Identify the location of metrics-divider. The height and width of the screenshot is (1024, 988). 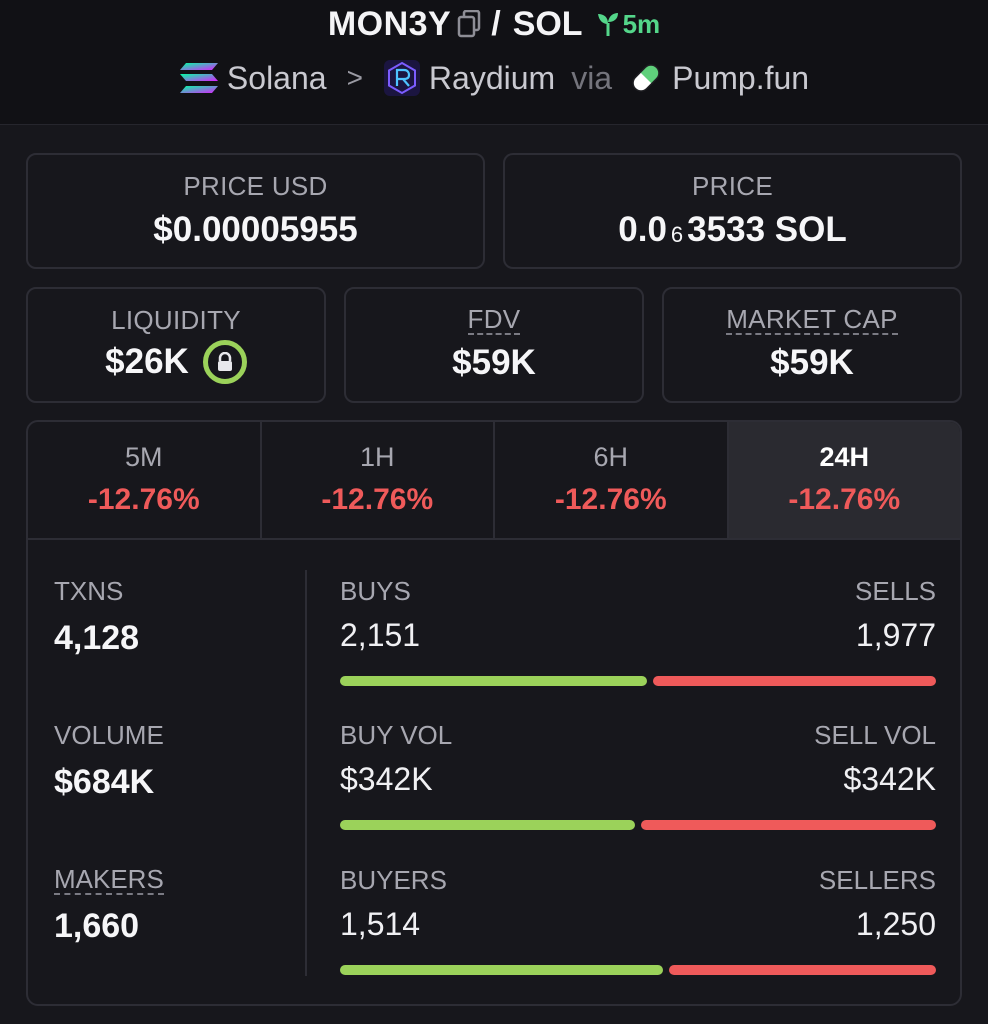
(306, 773).